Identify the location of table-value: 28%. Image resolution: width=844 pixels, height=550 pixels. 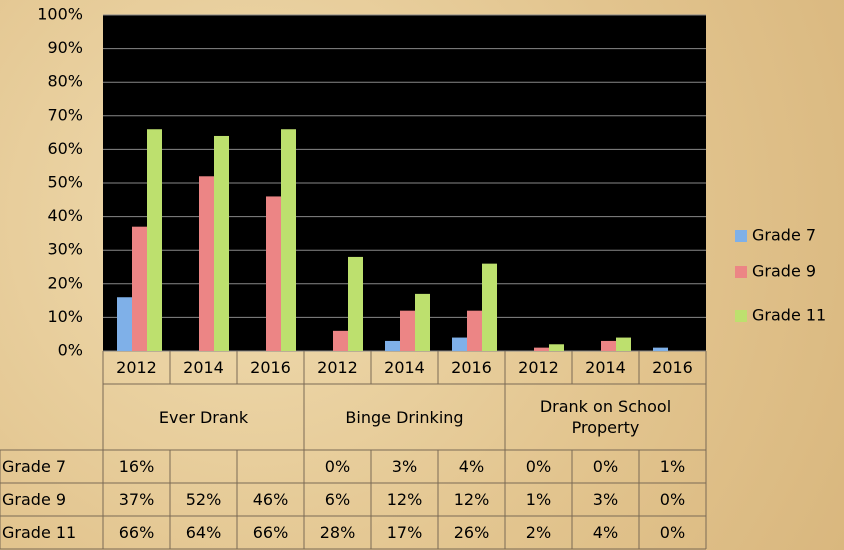
(337, 532).